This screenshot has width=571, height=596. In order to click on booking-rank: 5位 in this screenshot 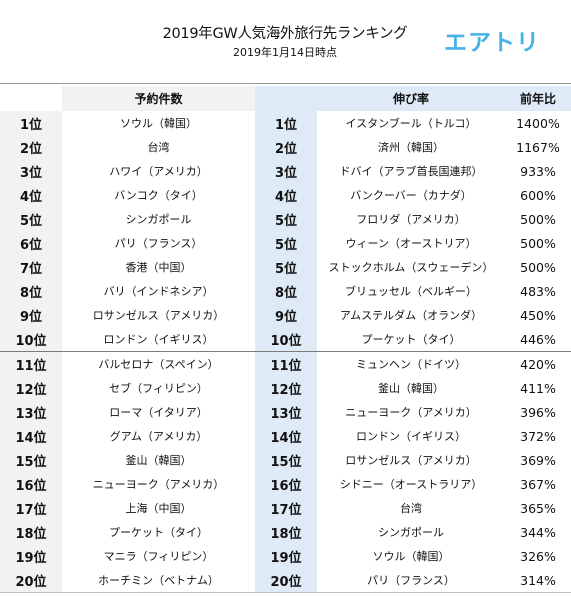, I will do `click(31, 219)`.